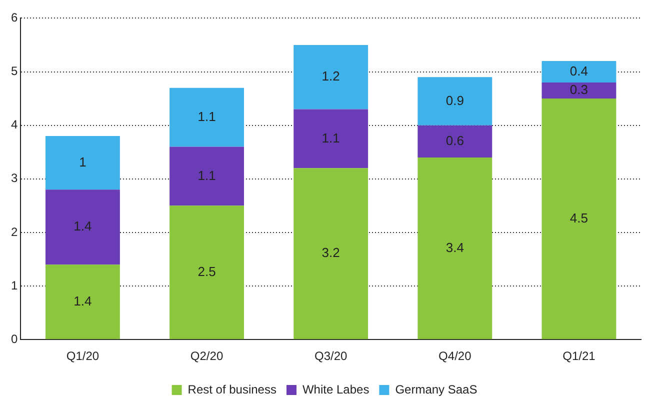 This screenshot has width=655, height=414. Describe the element at coordinates (14, 71) in the screenshot. I see `y-tick-label: 5` at that location.